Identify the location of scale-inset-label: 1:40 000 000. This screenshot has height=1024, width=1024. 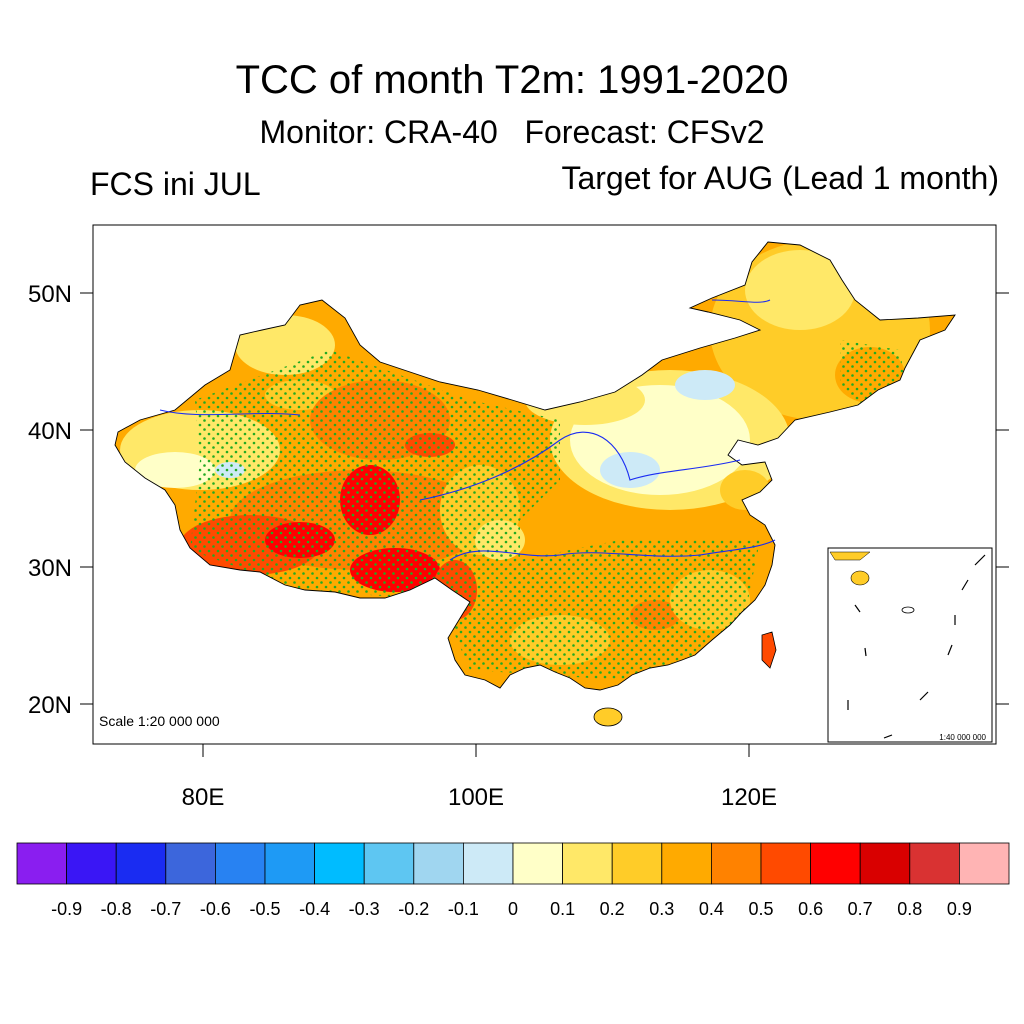
(962, 737).